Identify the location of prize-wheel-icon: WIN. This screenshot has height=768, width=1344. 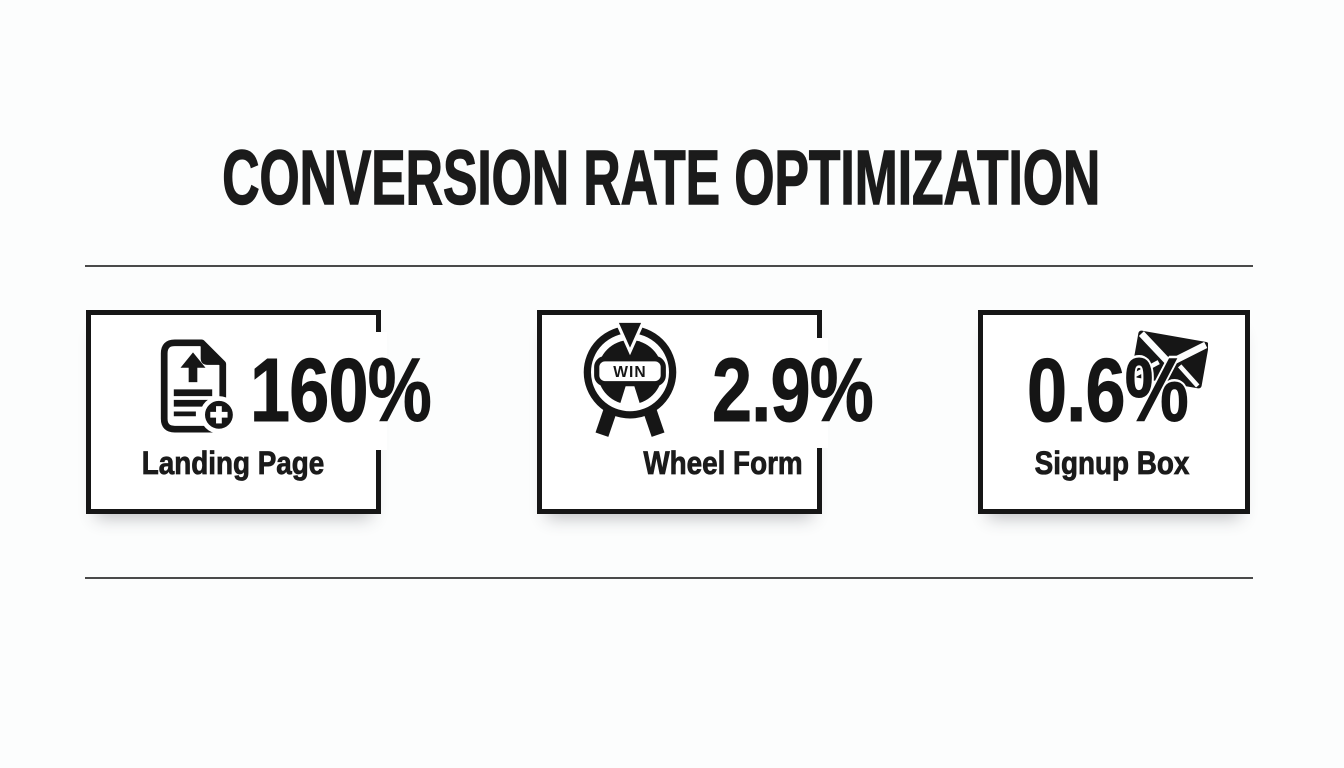
(630, 378).